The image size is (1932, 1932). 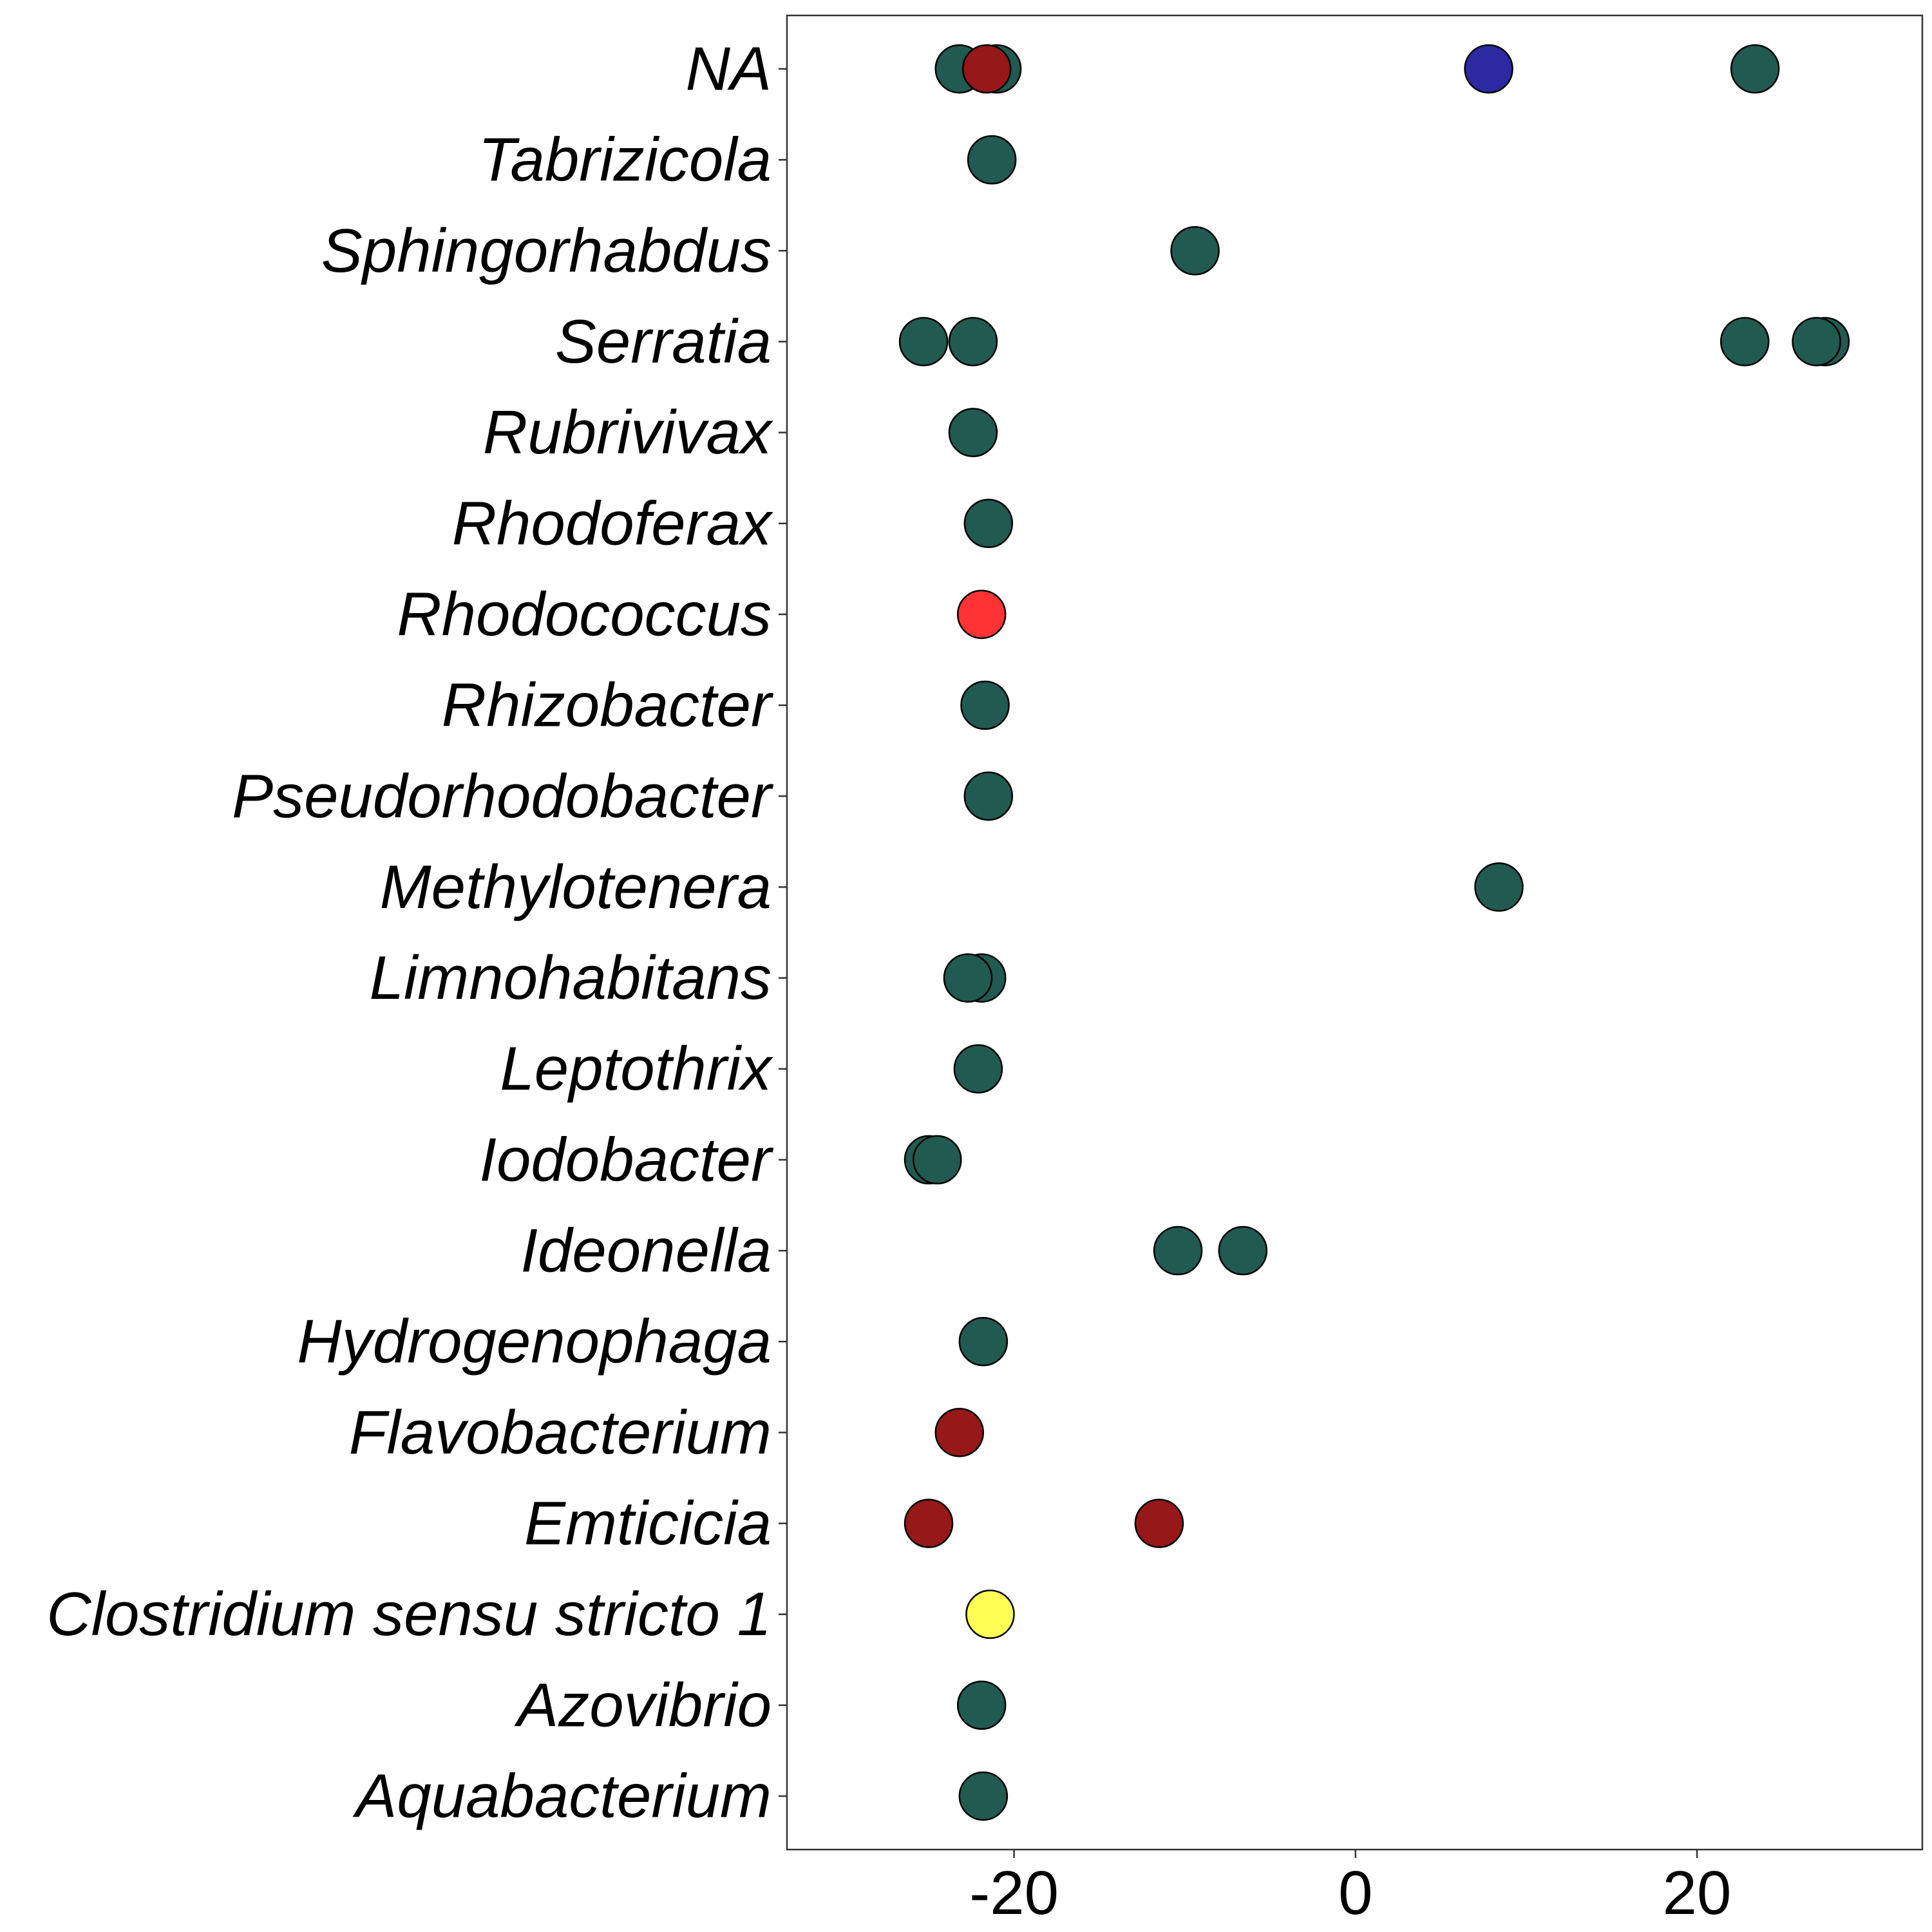 I want to click on y-tick-label: Limnohabitans, so click(x=571, y=977).